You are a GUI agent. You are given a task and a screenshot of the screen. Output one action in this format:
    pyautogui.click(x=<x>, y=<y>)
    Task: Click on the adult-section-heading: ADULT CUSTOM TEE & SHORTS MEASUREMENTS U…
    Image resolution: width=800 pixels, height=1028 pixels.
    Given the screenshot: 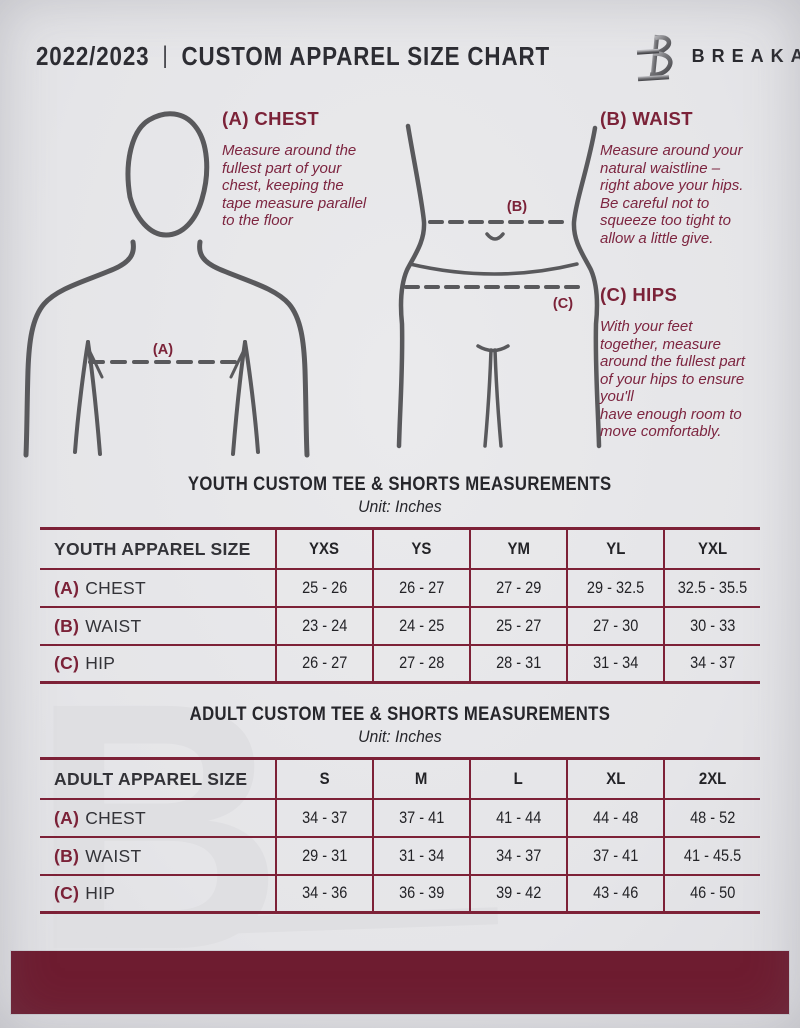 What is the action you would take?
    pyautogui.click(x=400, y=725)
    